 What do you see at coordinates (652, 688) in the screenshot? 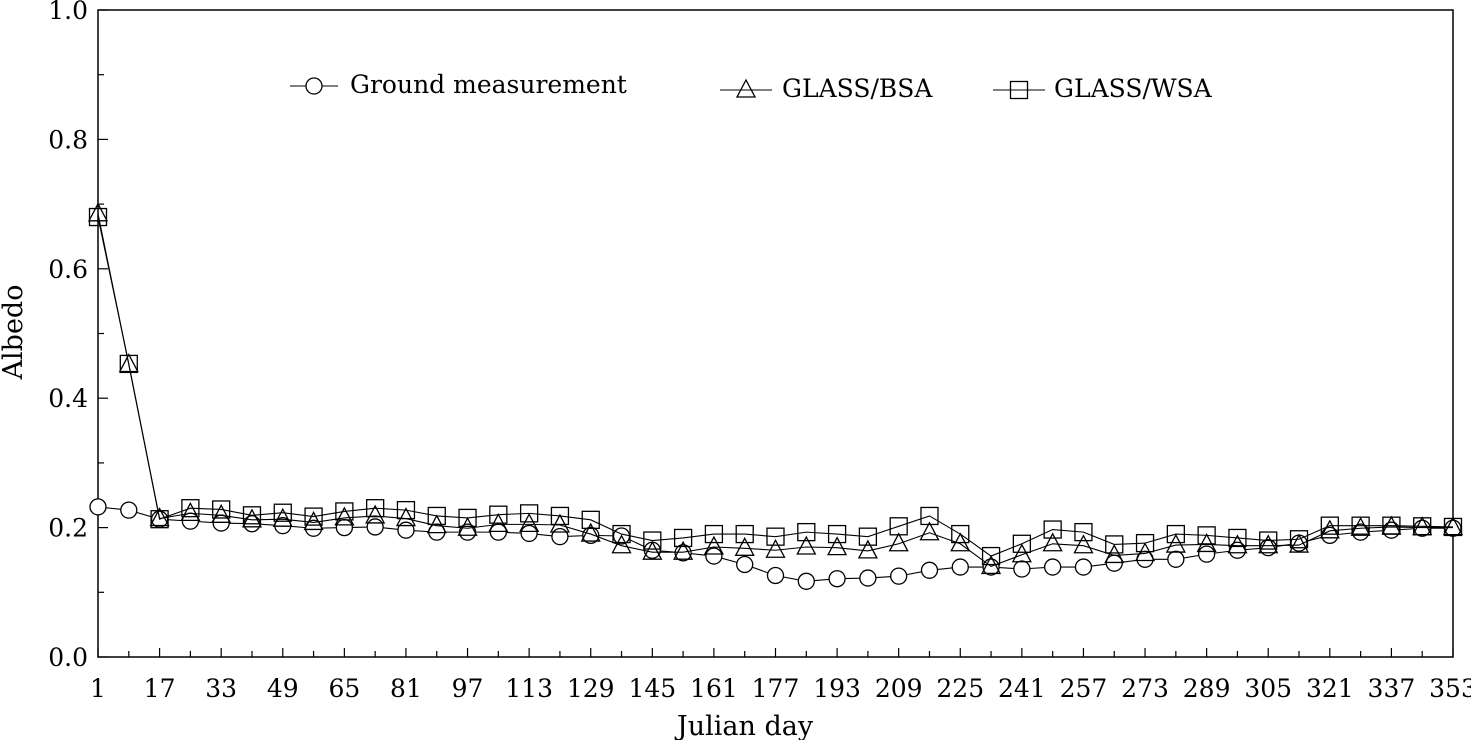
I see `x-tick-label: 145` at bounding box center [652, 688].